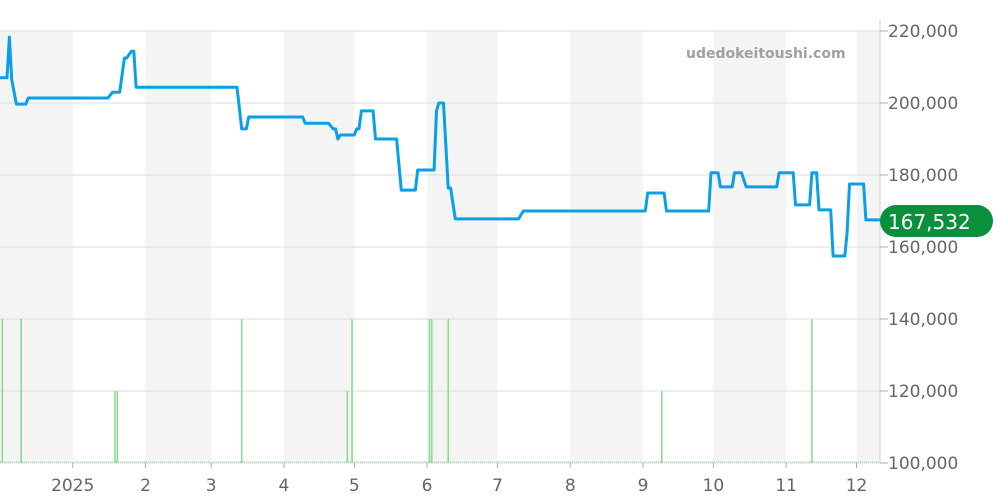 This screenshot has height=500, width=1000. Describe the element at coordinates (923, 392) in the screenshot. I see `y-tick-label: 120,000` at that location.